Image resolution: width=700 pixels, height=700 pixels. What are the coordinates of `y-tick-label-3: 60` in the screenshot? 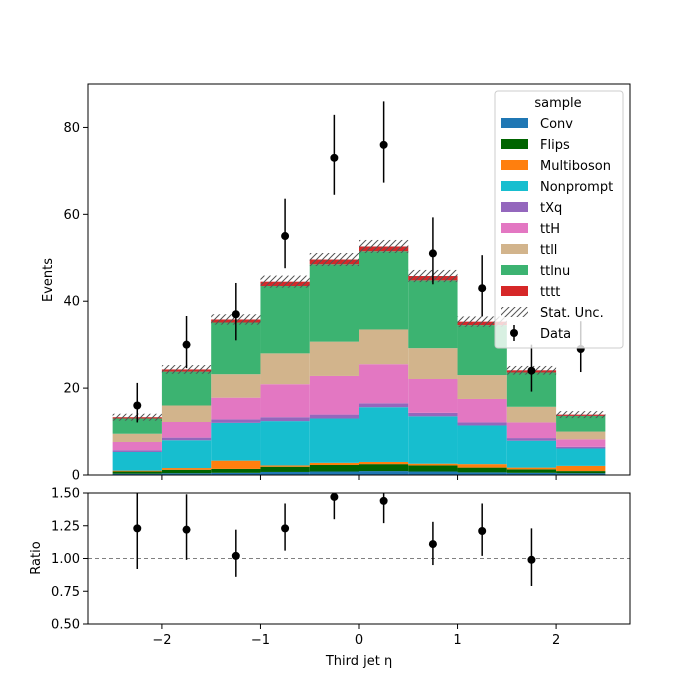 It's located at (71, 215).